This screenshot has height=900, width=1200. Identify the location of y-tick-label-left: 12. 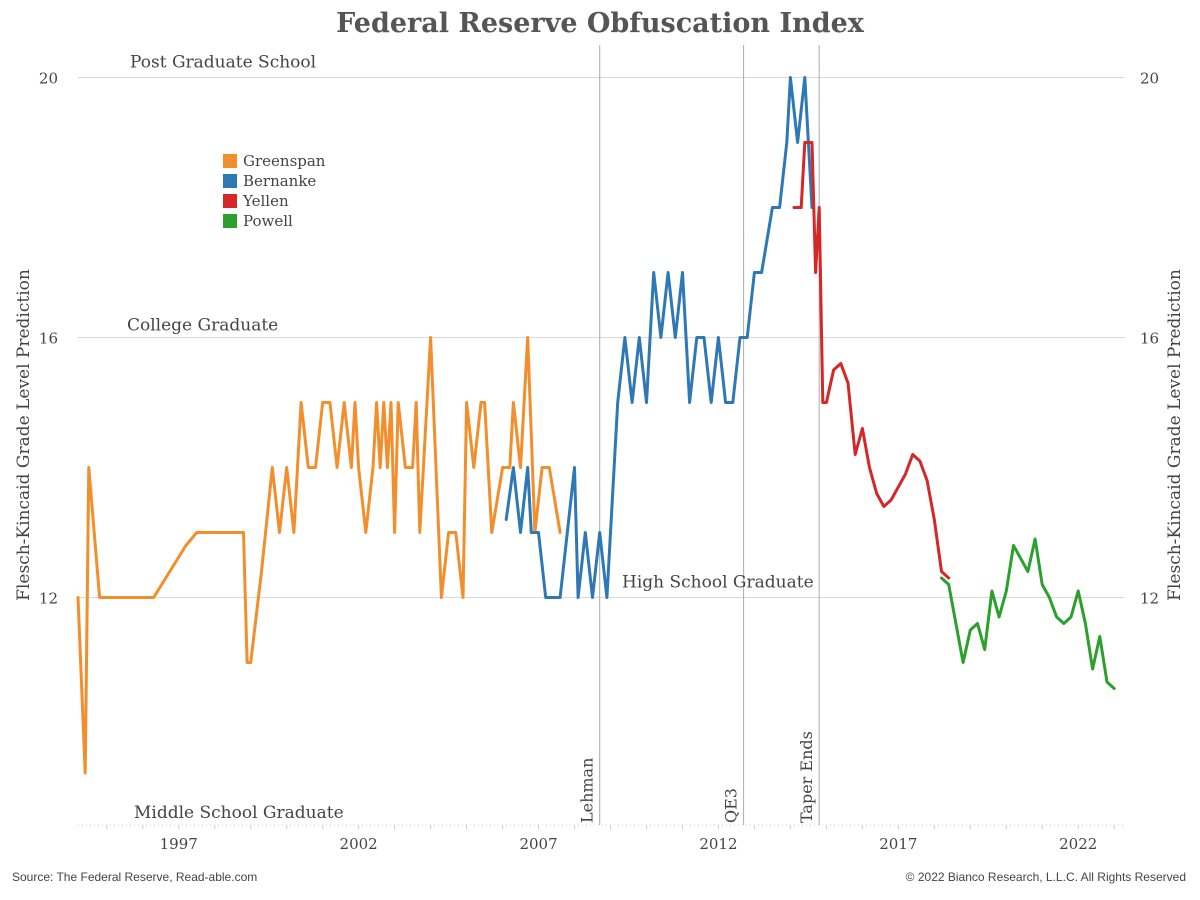
(48, 599).